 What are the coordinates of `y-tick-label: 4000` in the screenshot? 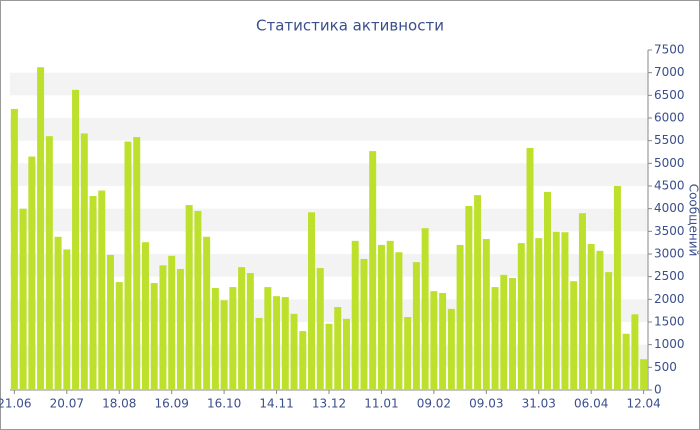 It's located at (669, 208).